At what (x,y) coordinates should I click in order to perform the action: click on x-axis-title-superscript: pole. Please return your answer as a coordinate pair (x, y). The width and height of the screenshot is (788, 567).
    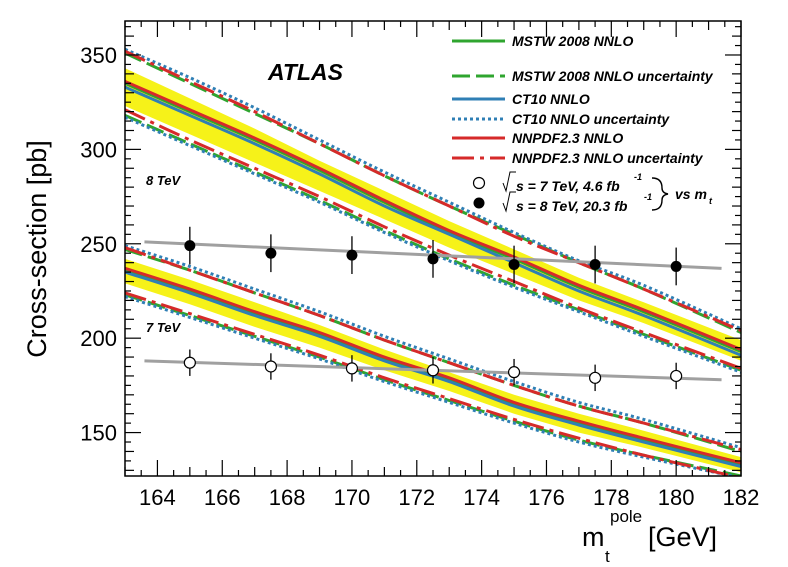
    Looking at the image, I should click on (626, 516).